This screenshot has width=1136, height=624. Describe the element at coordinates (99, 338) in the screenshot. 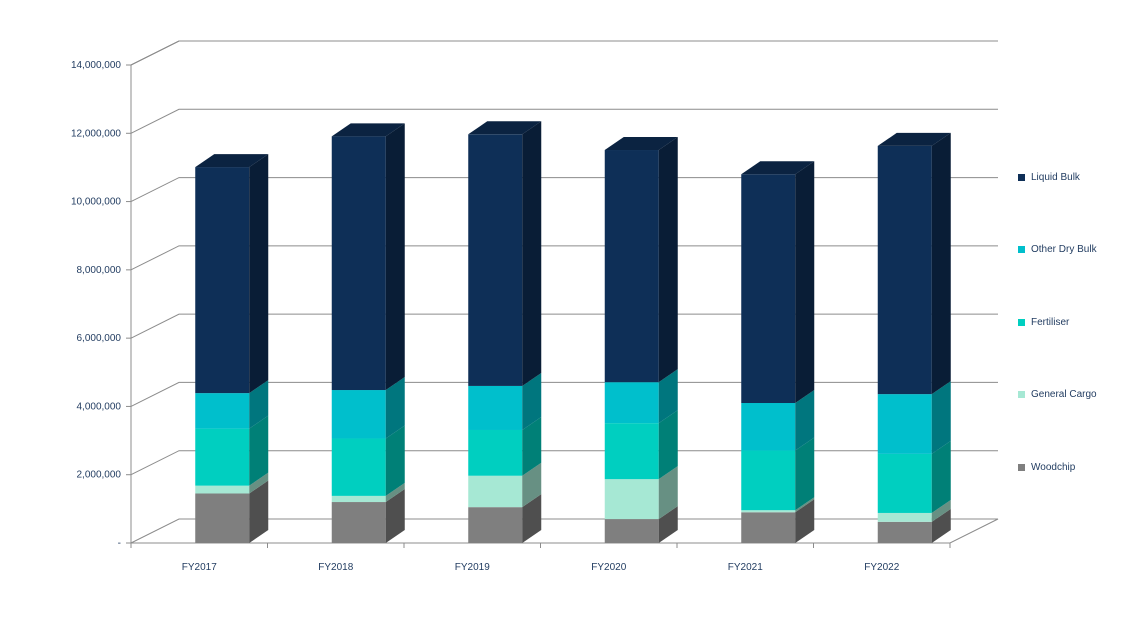

I see `y-tick-label: 6,000,000` at that location.